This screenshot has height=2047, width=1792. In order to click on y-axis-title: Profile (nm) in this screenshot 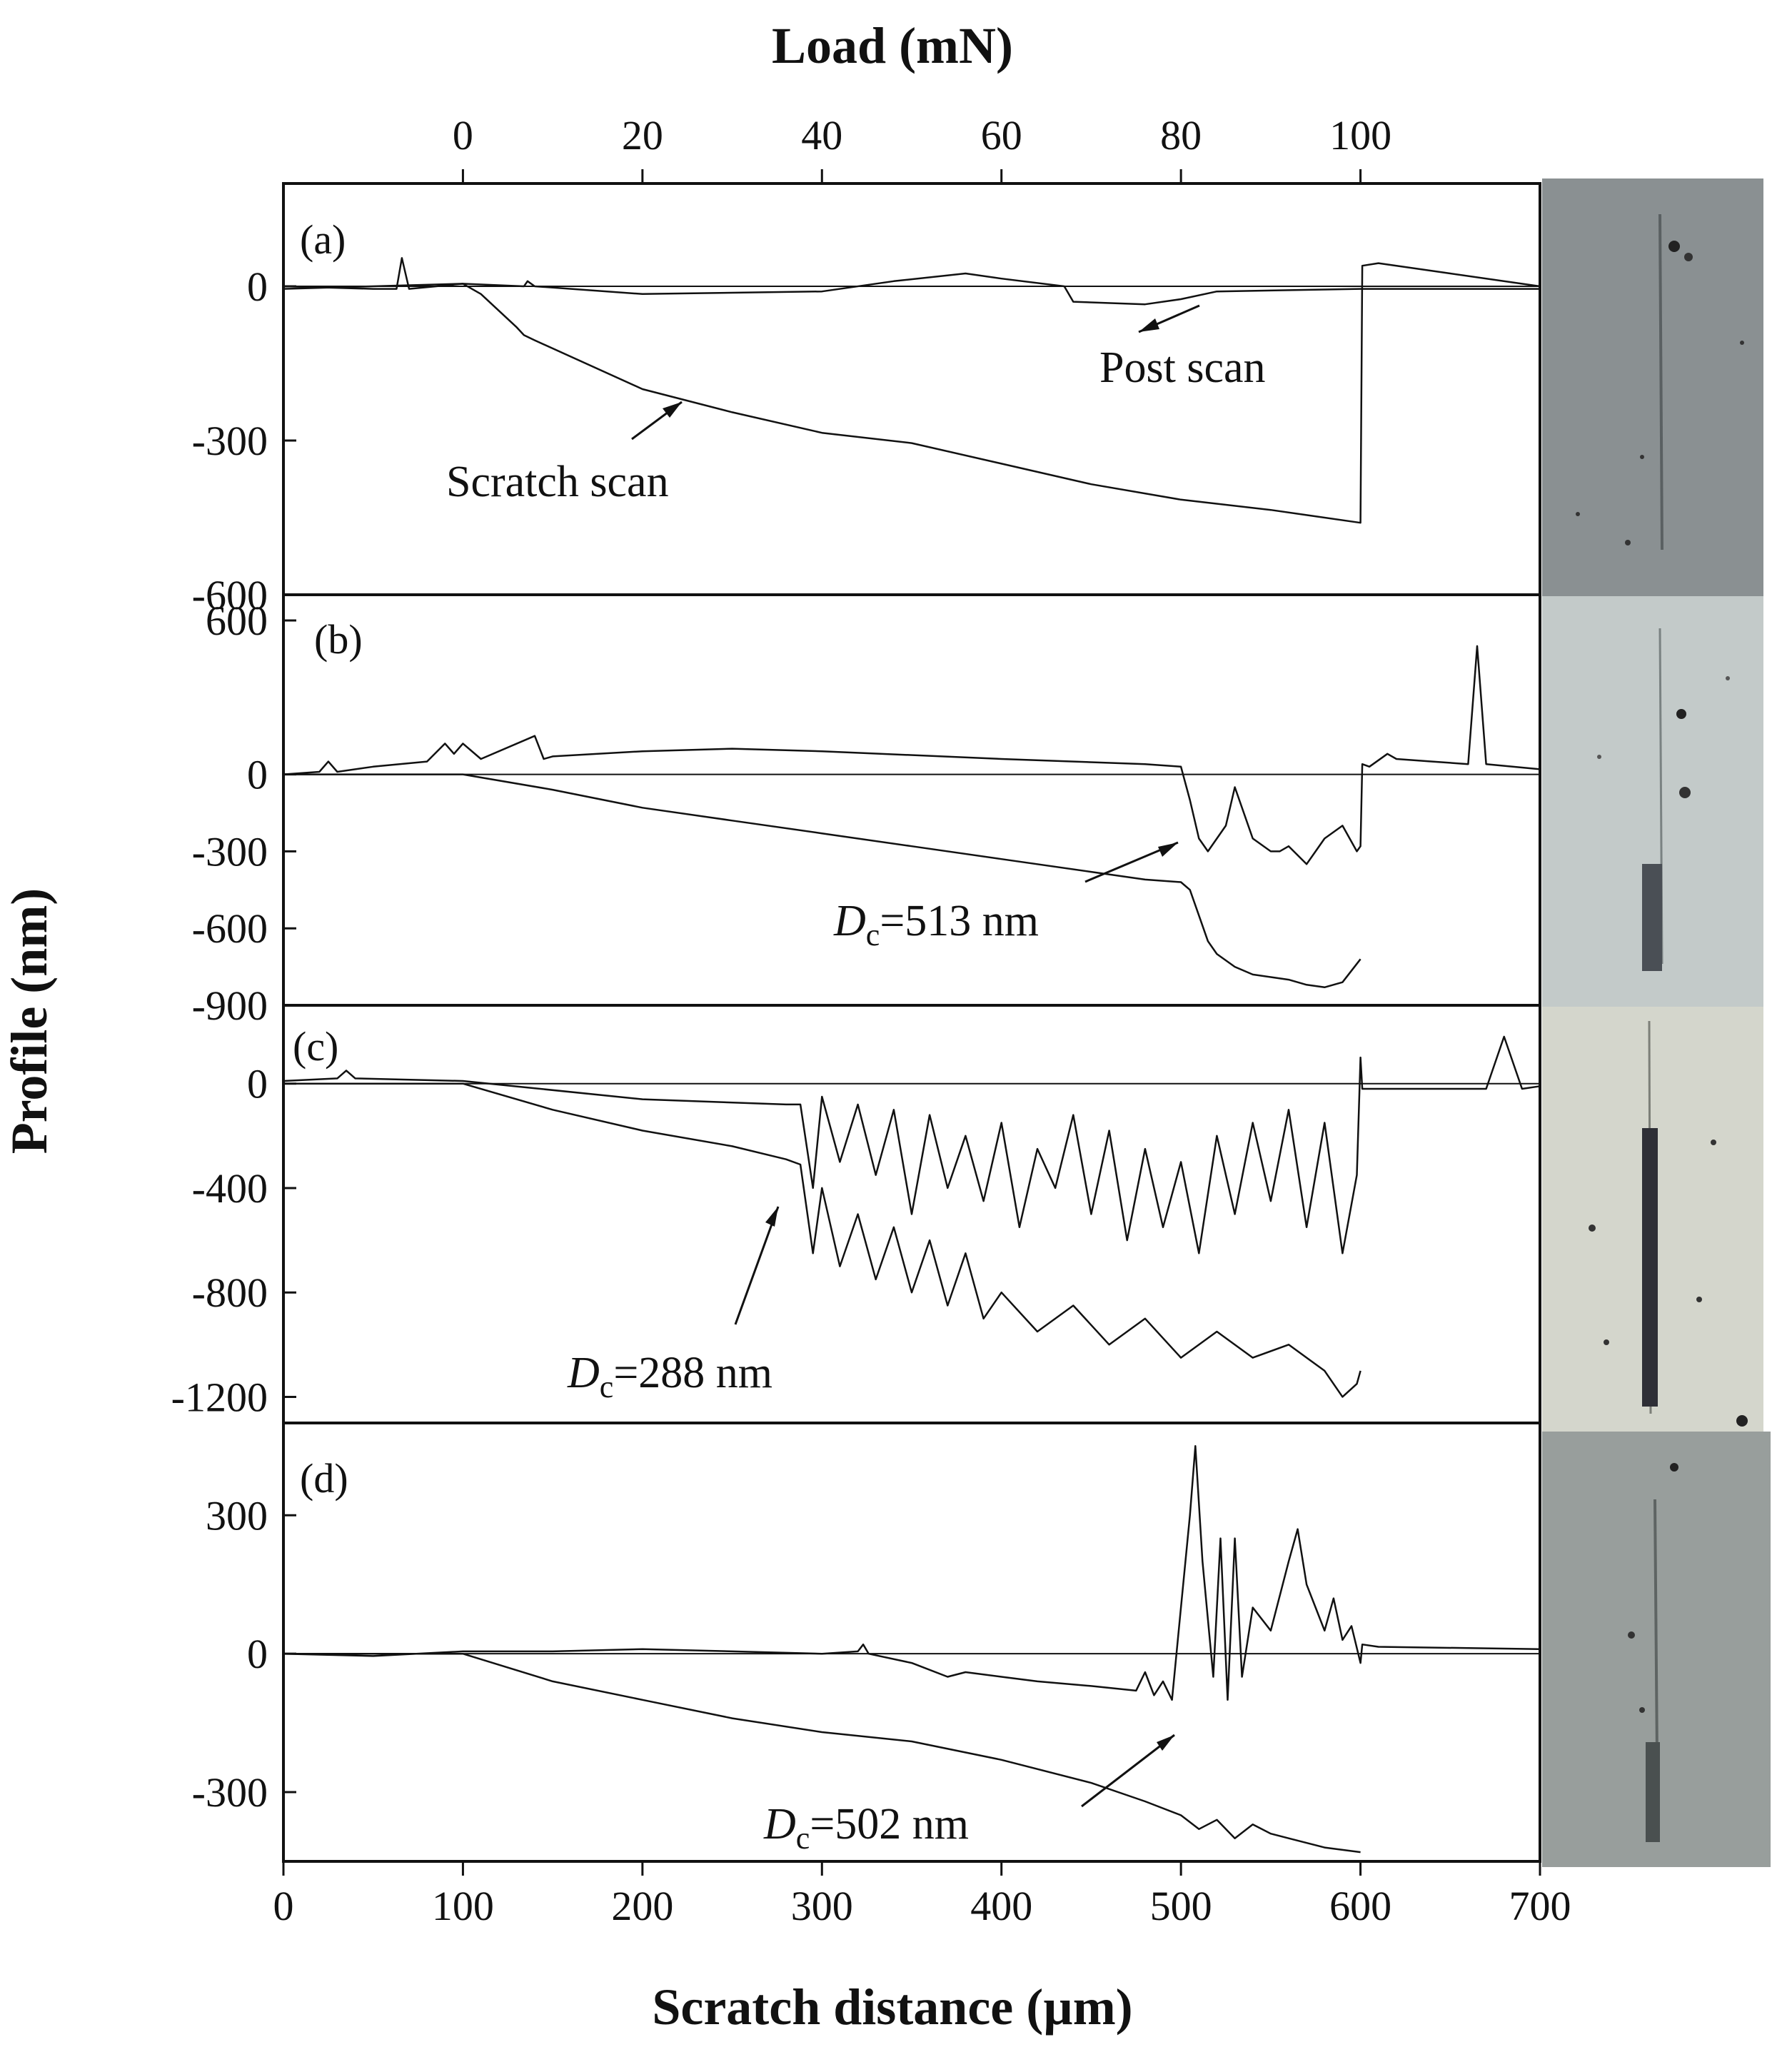, I will do `click(30, 1021)`.